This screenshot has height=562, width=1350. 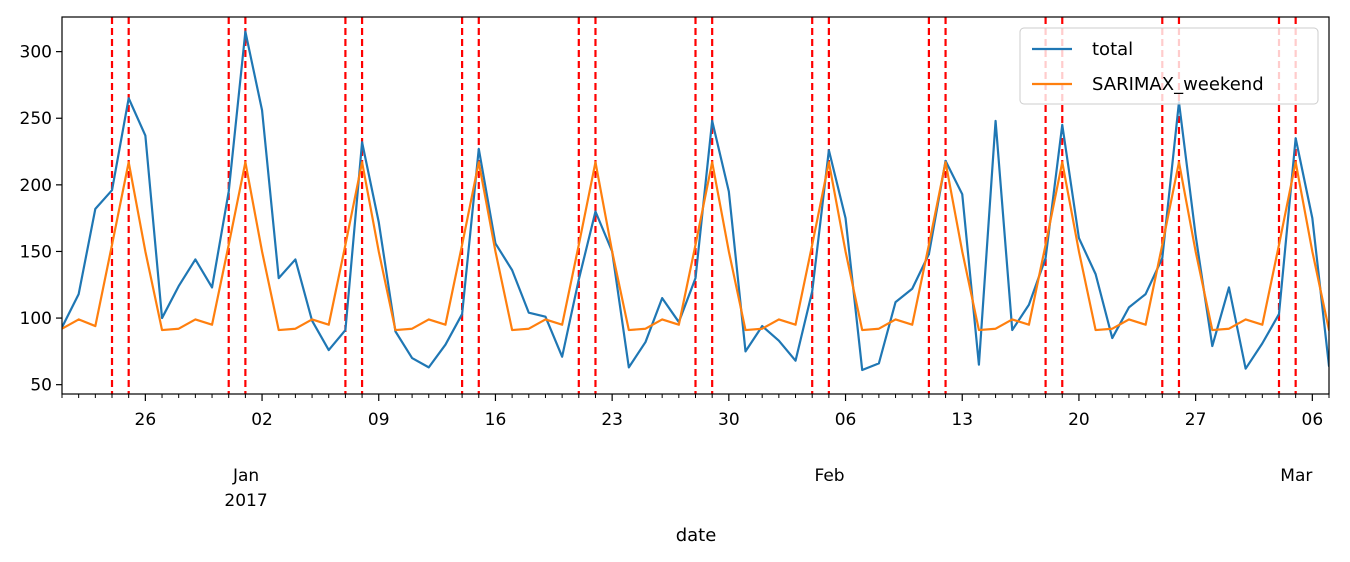 What do you see at coordinates (1079, 420) in the screenshot?
I see `x-tick-label: 20` at bounding box center [1079, 420].